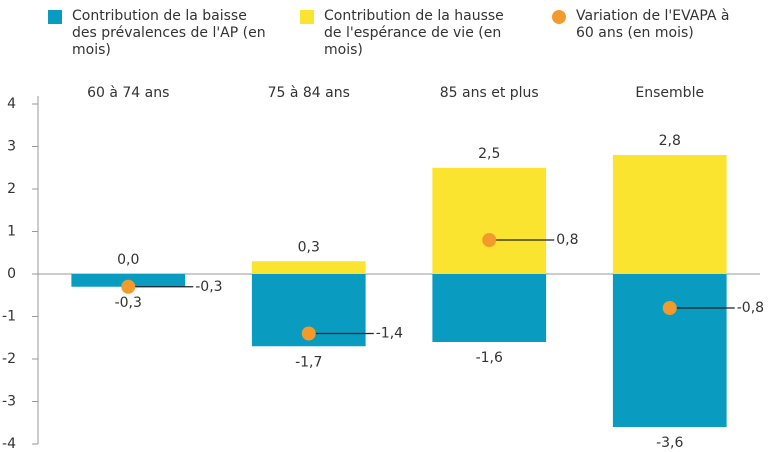 The width and height of the screenshot is (770, 452). I want to click on y-tick-label: 1, so click(11, 232).